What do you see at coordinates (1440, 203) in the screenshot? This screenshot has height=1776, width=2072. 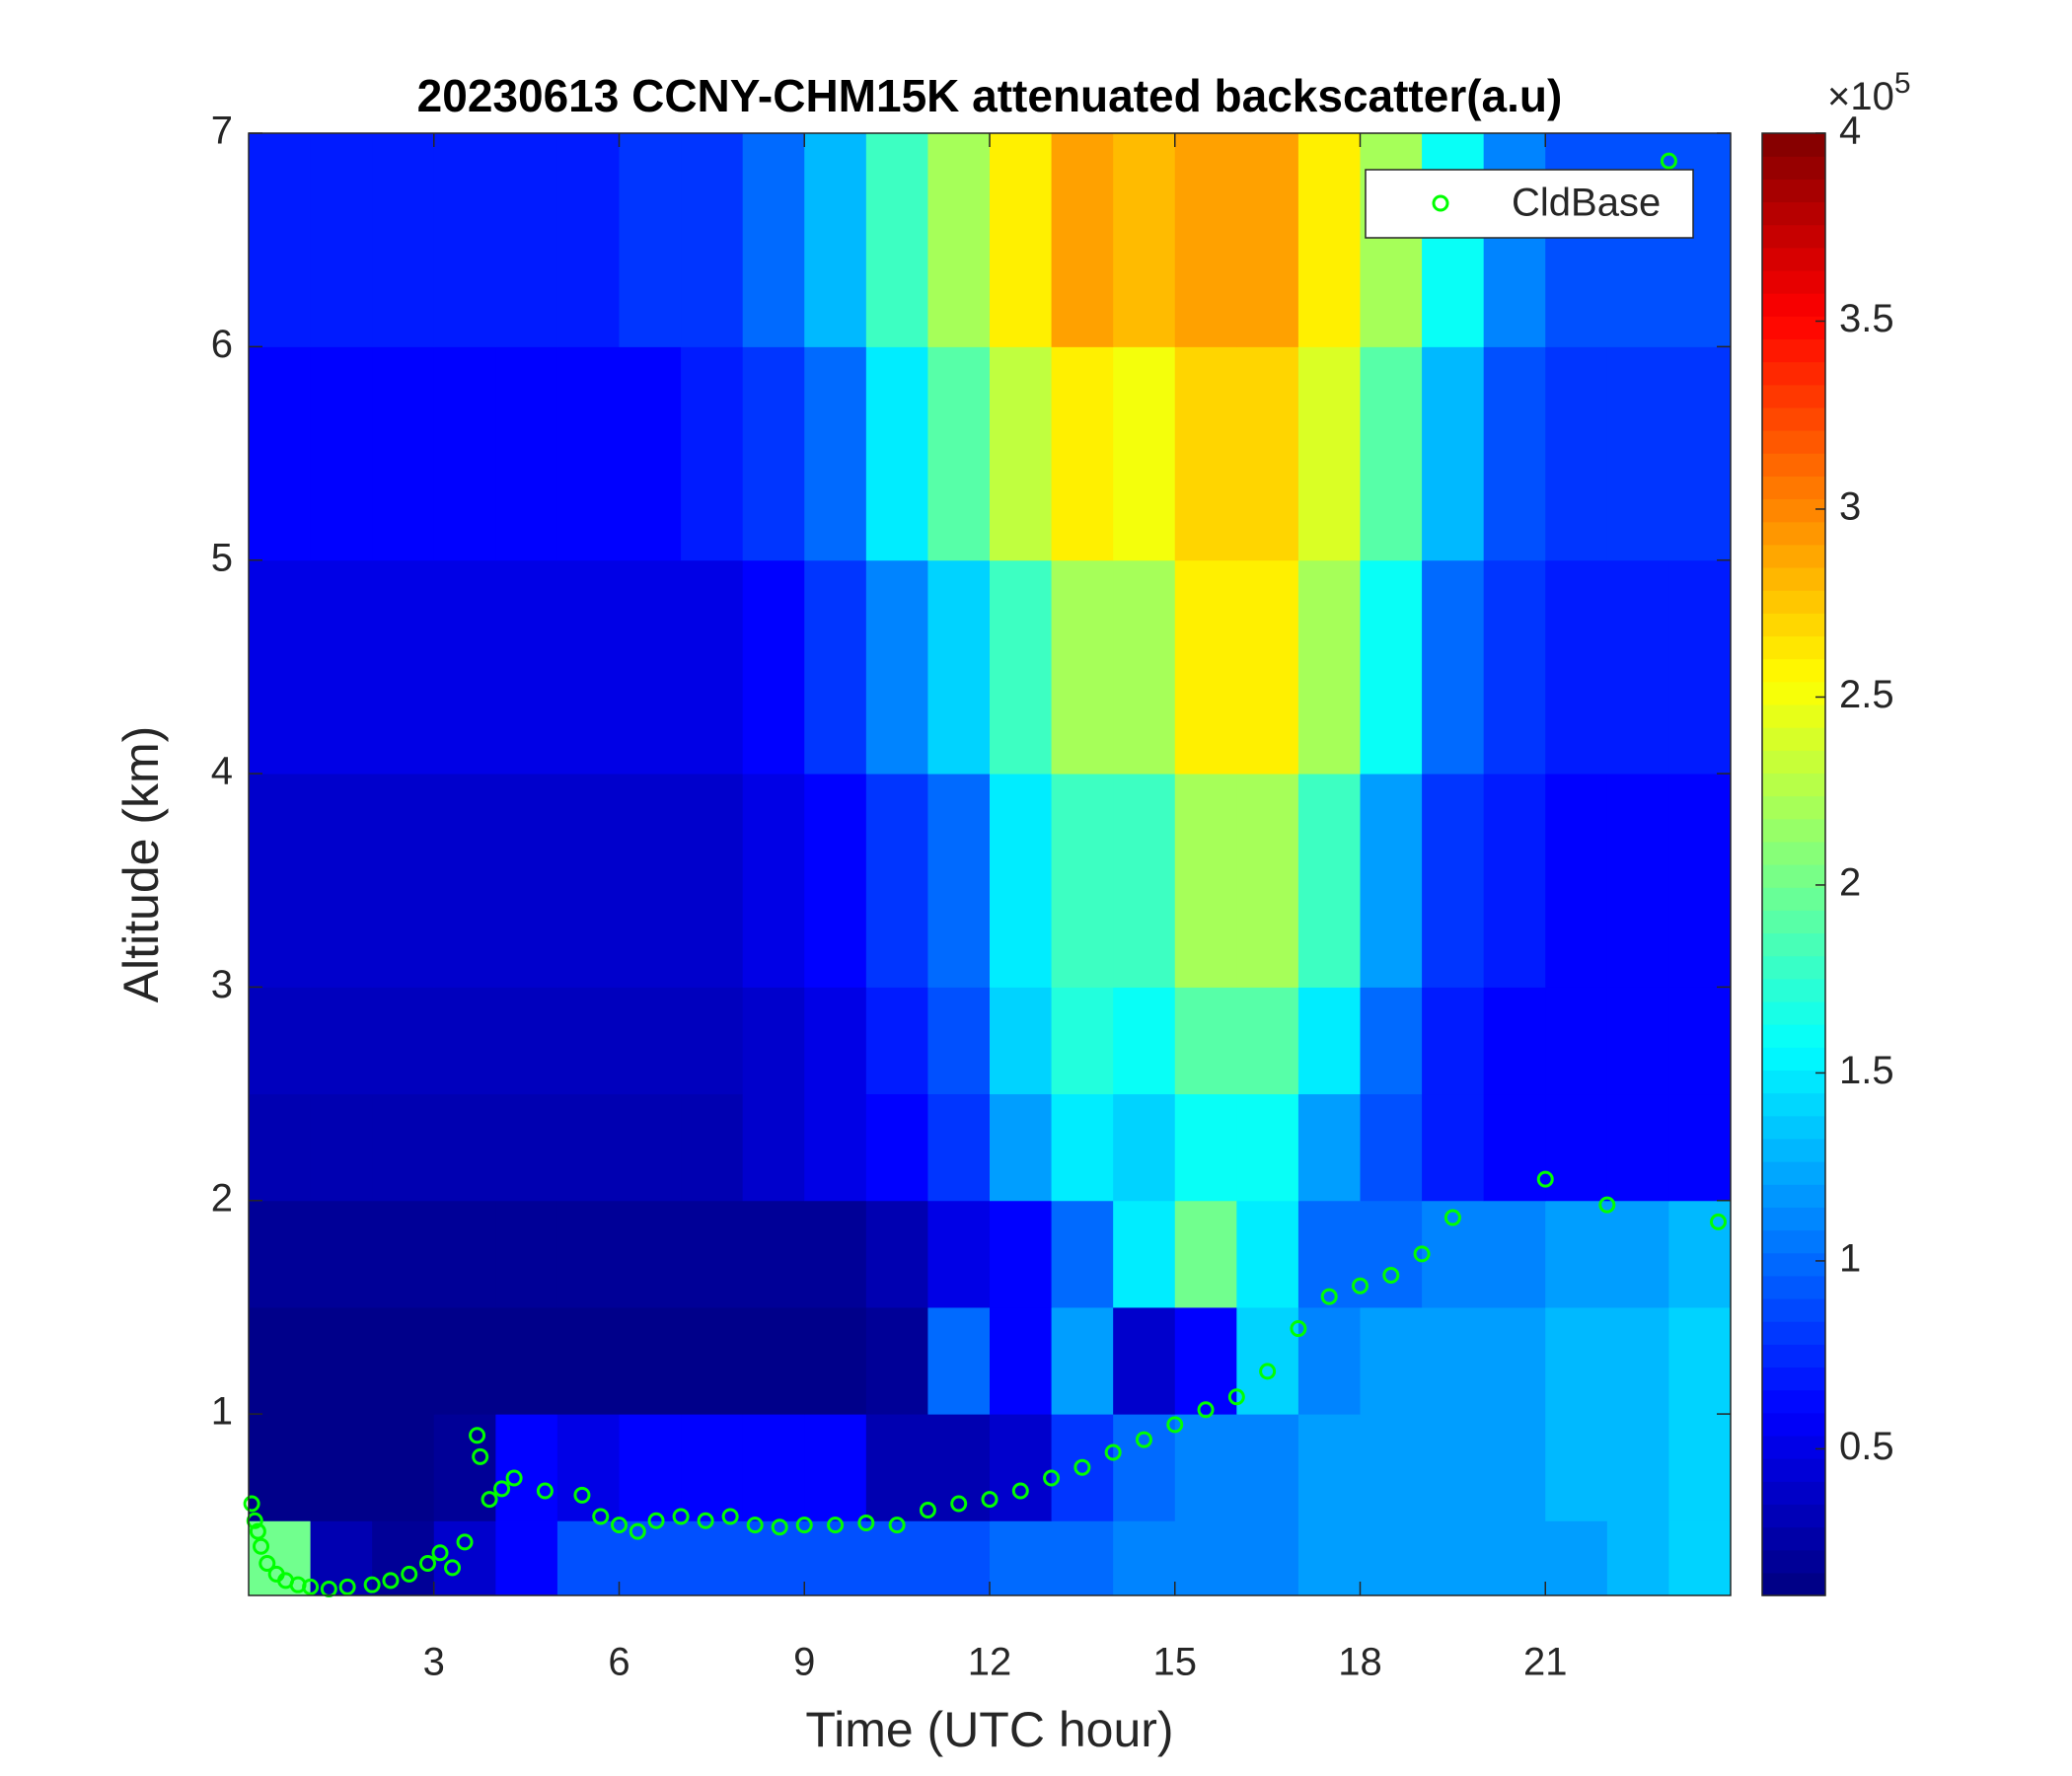 I see `legend-marker` at bounding box center [1440, 203].